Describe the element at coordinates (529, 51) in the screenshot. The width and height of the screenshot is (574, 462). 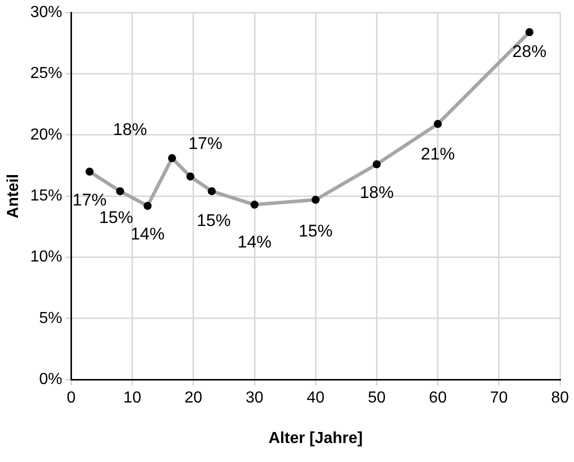
I see `data-label: 28%` at that location.